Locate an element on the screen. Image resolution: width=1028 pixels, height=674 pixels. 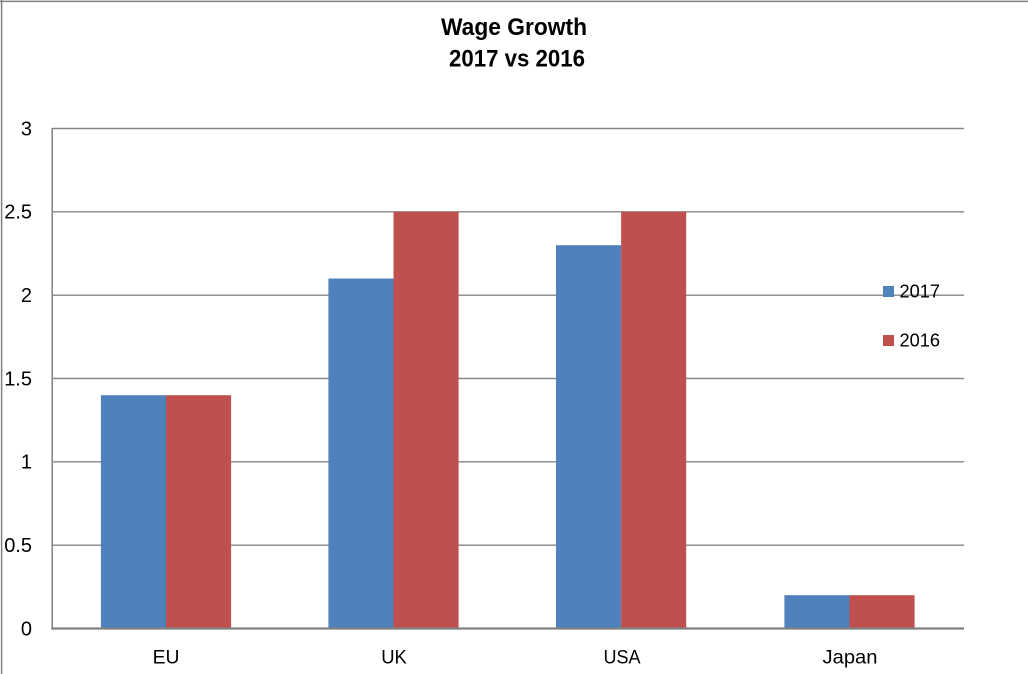
svg-text: 2.5 is located at coordinates (18, 213).